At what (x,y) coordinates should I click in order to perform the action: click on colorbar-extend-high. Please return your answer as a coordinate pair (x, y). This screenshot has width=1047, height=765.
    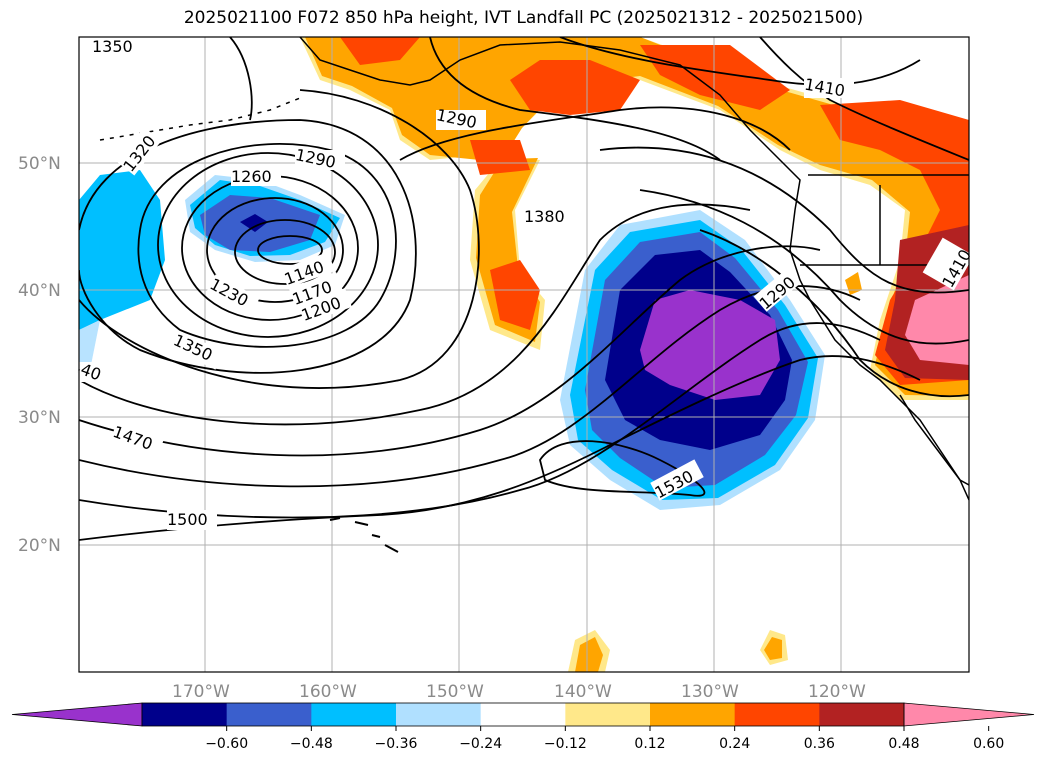
    Looking at the image, I should click on (969, 714).